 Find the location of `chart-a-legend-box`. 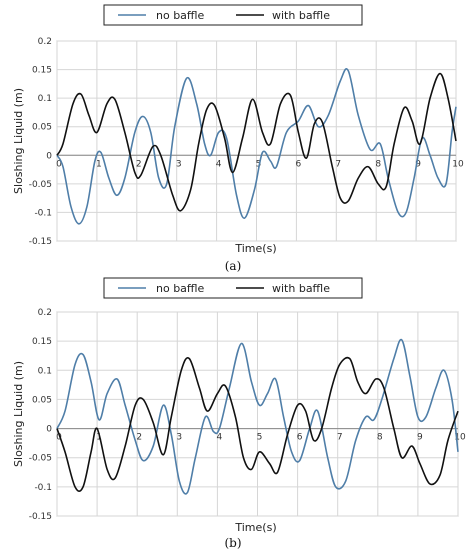

chart-a-legend-box is located at coordinates (233, 15).